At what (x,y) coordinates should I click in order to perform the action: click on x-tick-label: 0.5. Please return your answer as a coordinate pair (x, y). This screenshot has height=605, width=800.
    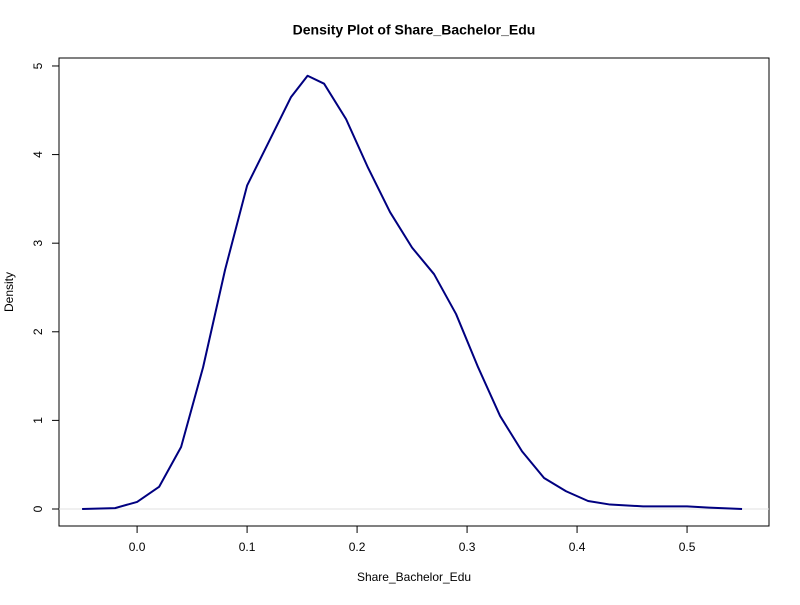
    Looking at the image, I should click on (687, 547).